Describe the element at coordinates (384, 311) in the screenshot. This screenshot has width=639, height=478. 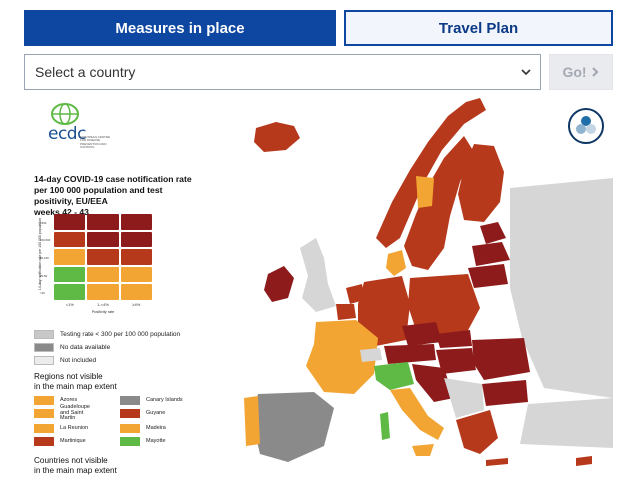
I see `map-region-germany` at that location.